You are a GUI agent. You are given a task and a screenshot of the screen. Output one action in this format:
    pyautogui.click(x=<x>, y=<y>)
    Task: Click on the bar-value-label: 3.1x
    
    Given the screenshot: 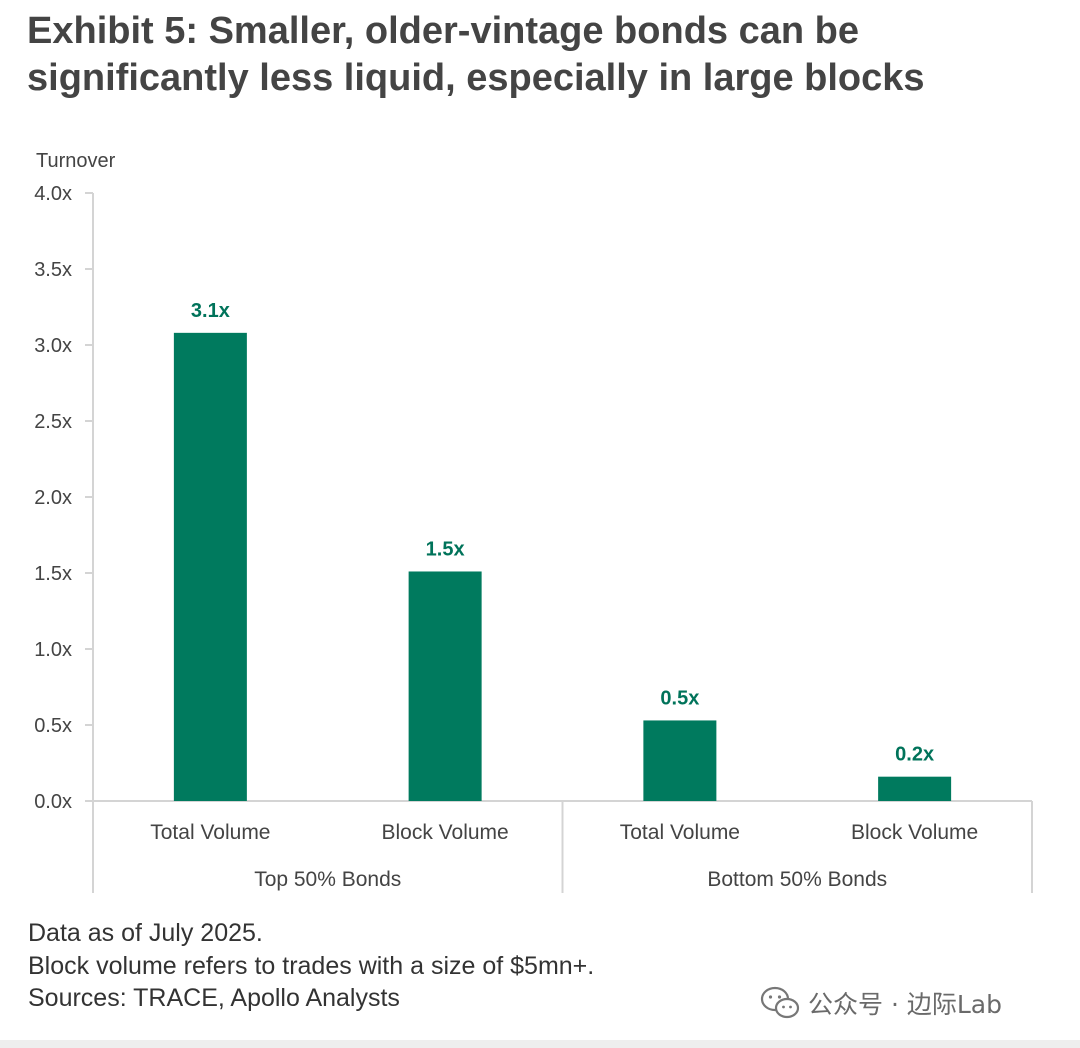 What is the action you would take?
    pyautogui.click(x=210, y=311)
    